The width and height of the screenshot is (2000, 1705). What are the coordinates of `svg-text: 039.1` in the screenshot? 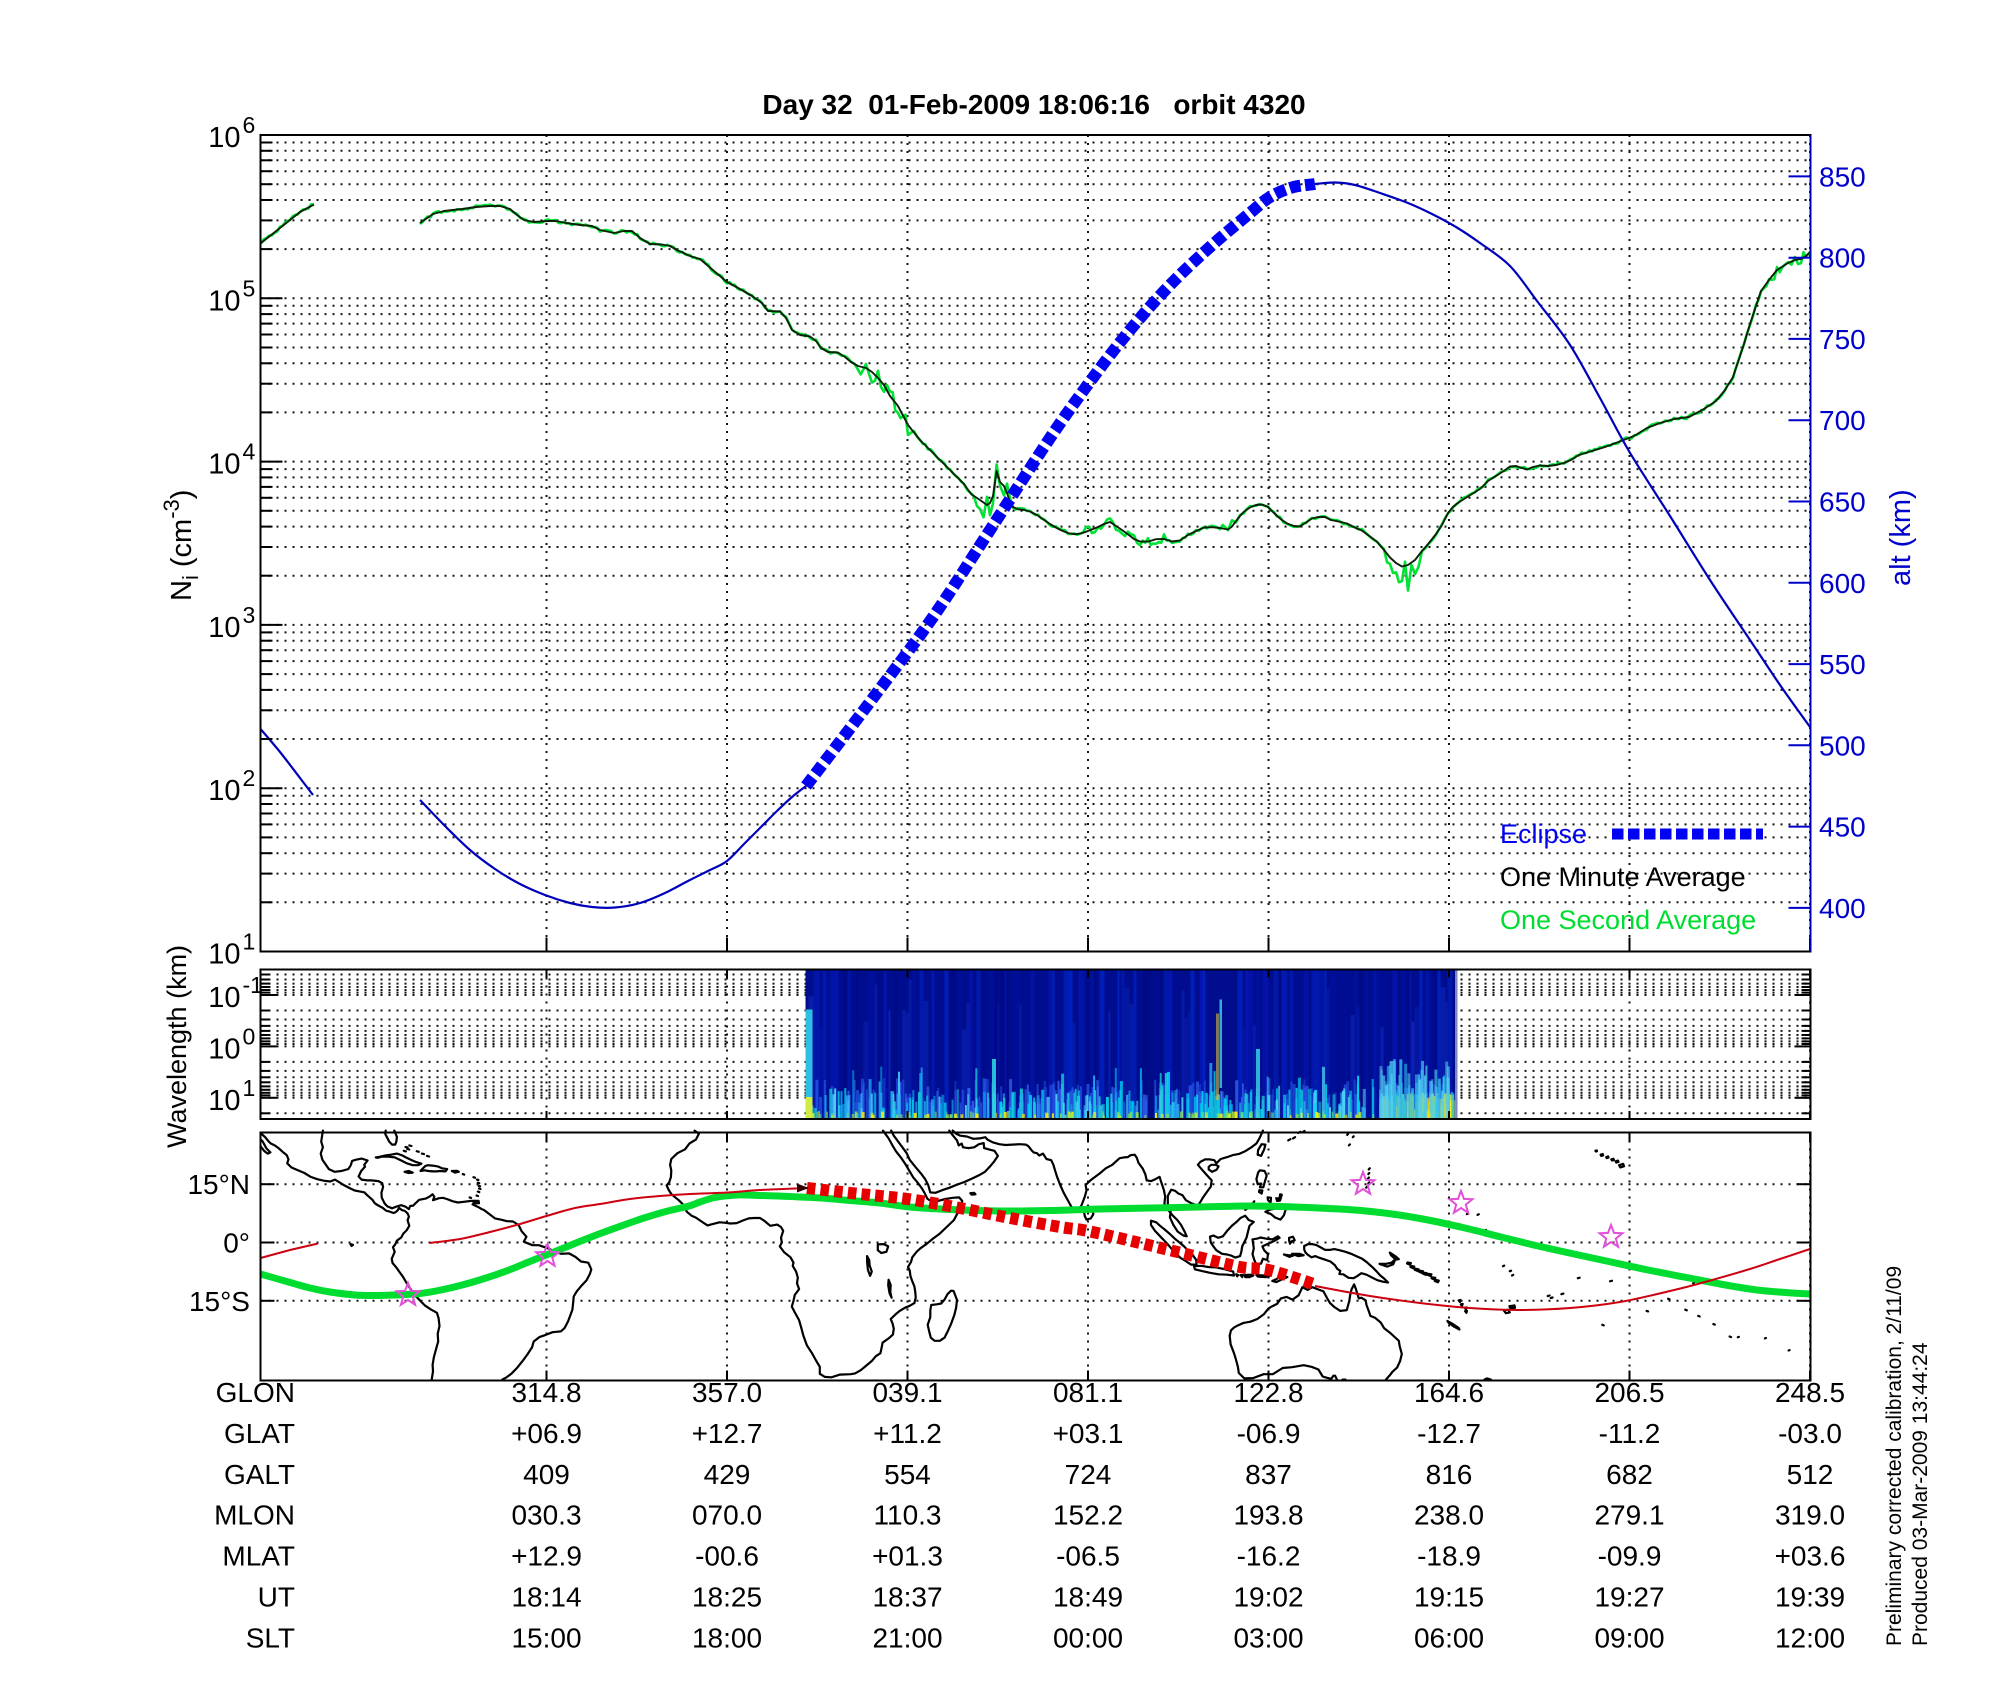 It's located at (907, 1392).